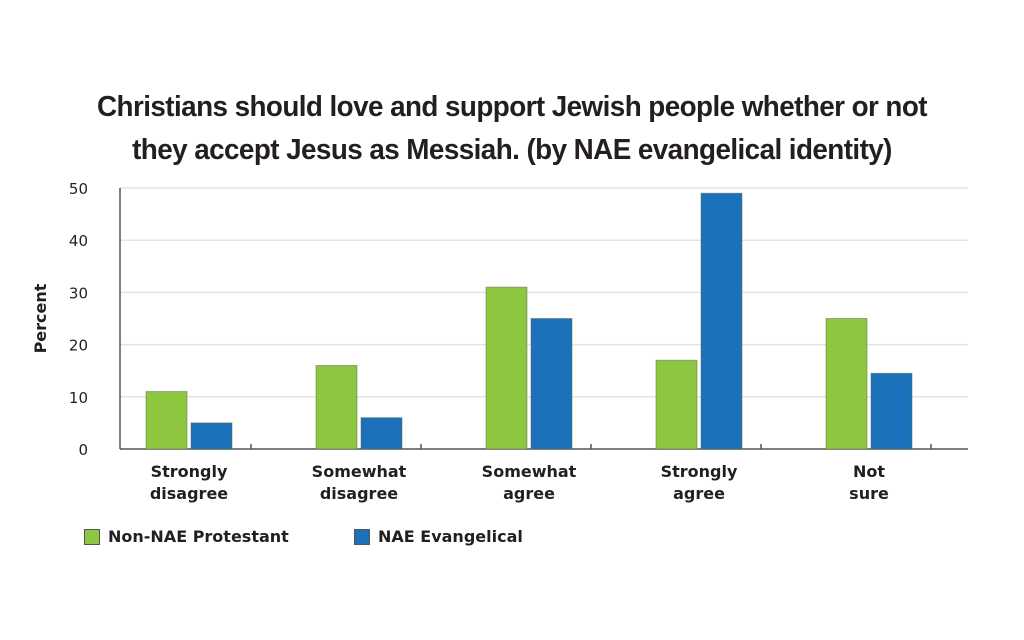 The width and height of the screenshot is (1024, 640). Describe the element at coordinates (83, 450) in the screenshot. I see `y-tick-label: 0` at that location.